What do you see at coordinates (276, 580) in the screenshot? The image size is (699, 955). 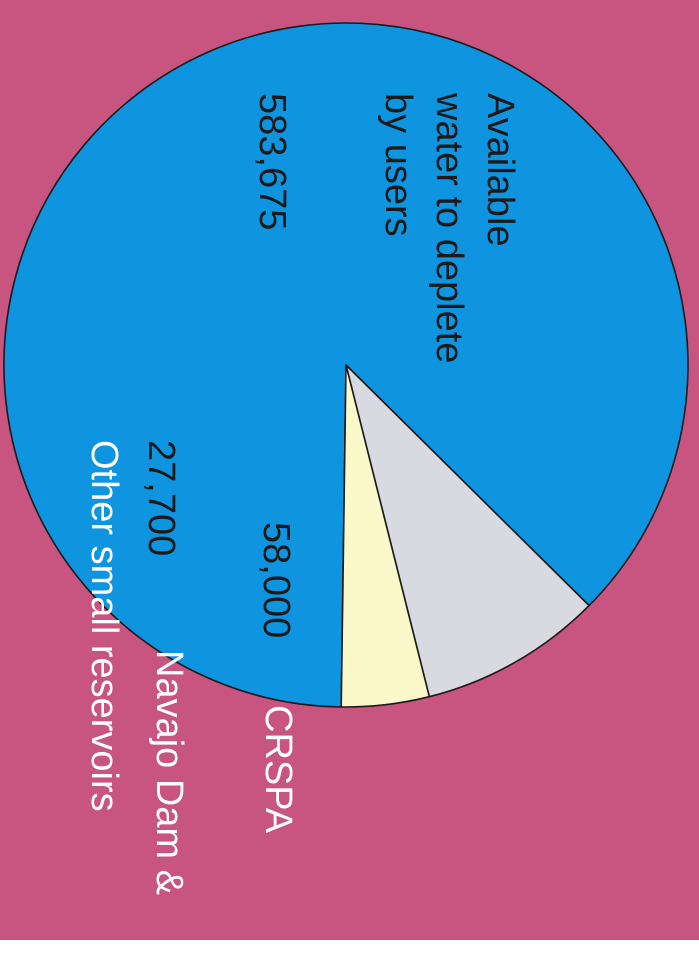 I see `gray-slice-value-label: 58,000` at bounding box center [276, 580].